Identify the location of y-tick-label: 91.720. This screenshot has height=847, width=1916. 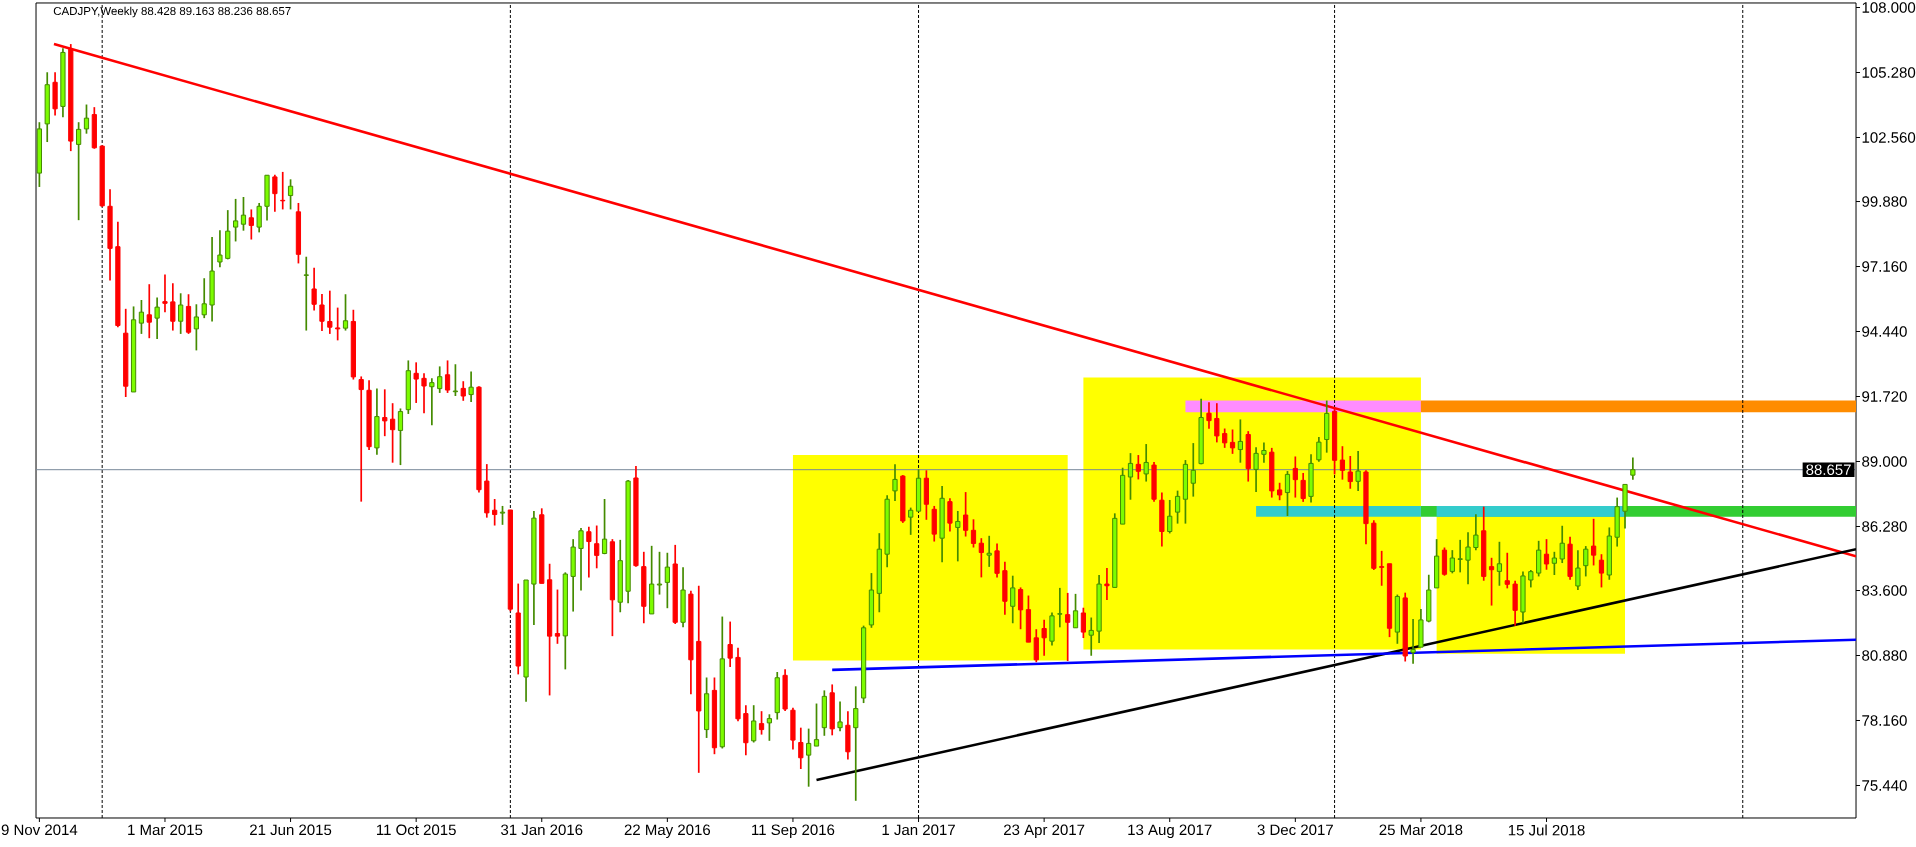
(1884, 396).